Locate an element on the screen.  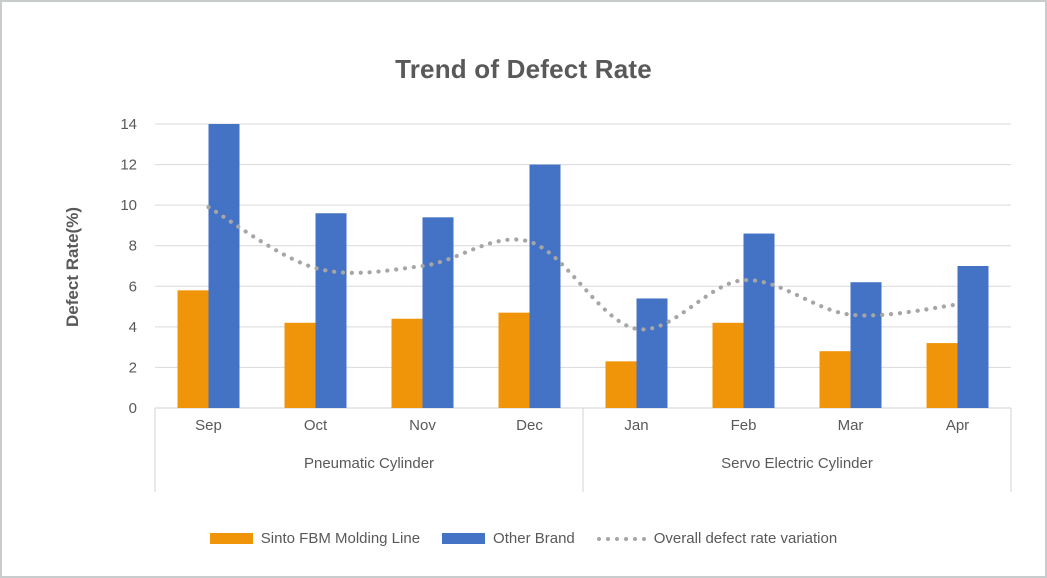
bar-sinto-fbm-molding-line-nov is located at coordinates (407, 363).